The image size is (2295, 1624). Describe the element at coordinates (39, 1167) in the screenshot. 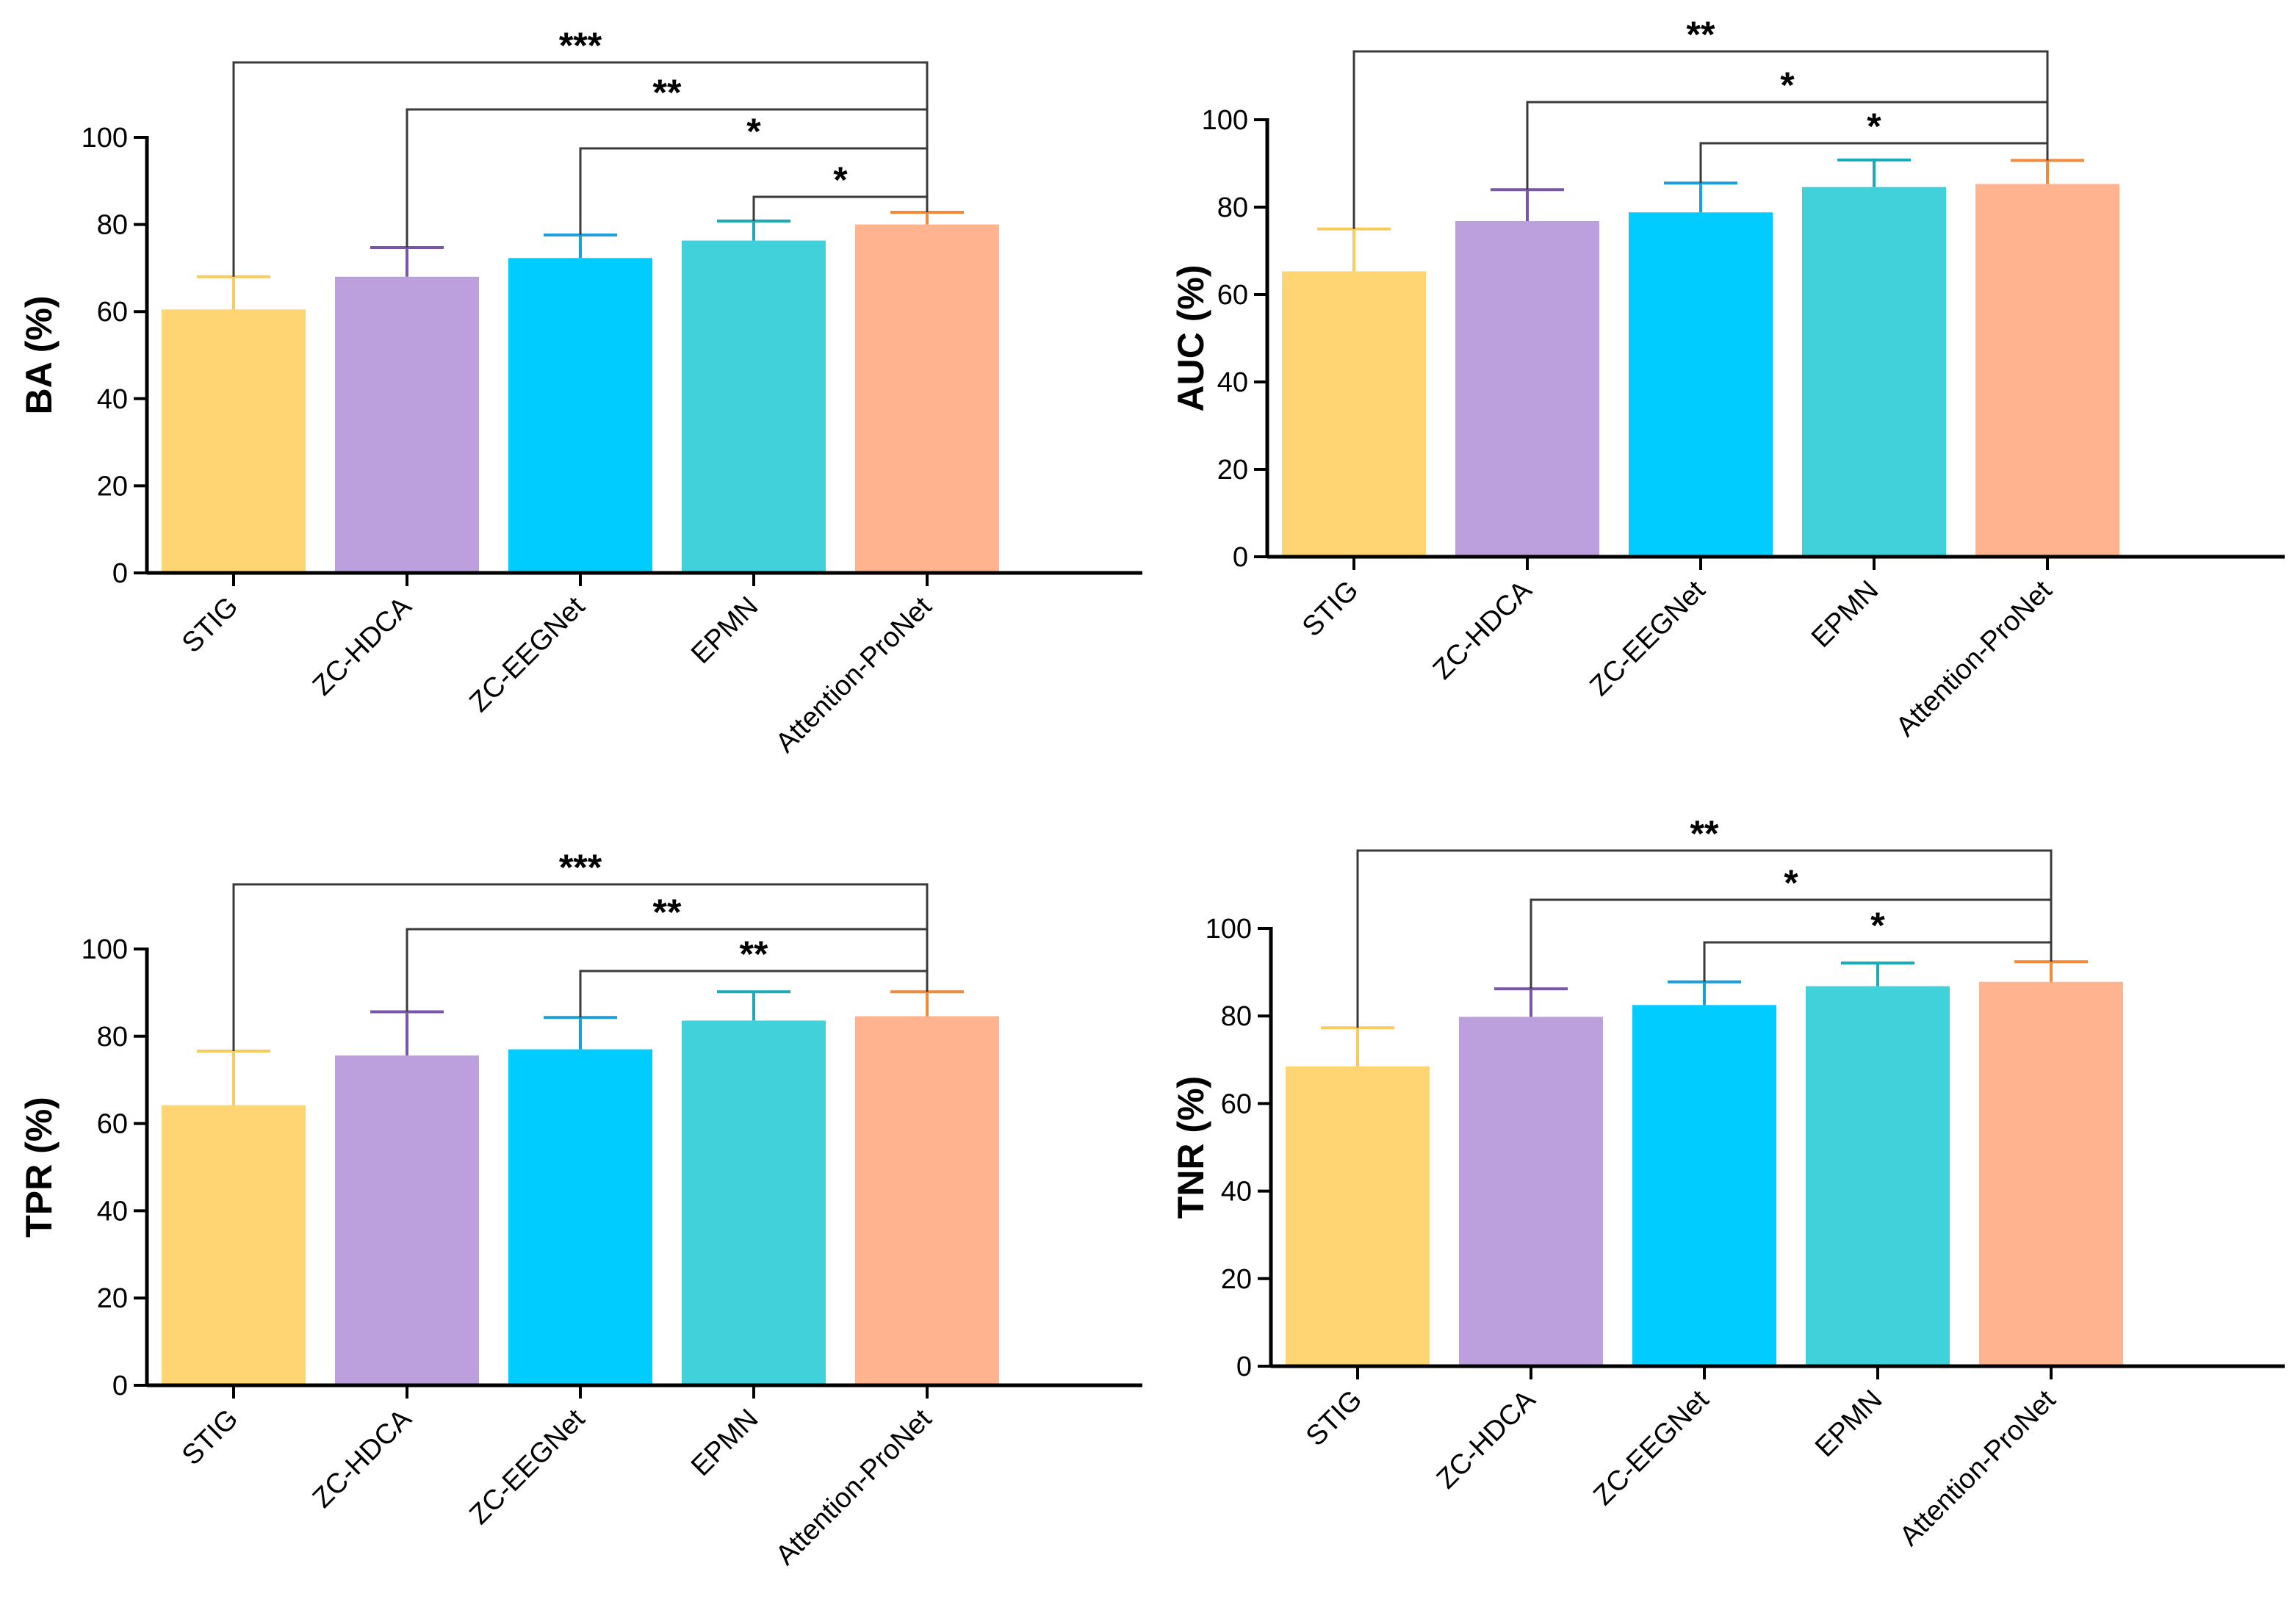

I see `y-axis-title: TPR (%)` at that location.